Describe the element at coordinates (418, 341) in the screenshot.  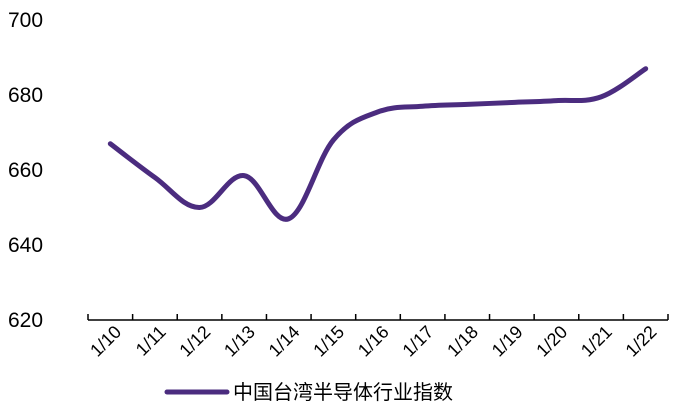
I see `x-tick-label: 1/17` at that location.